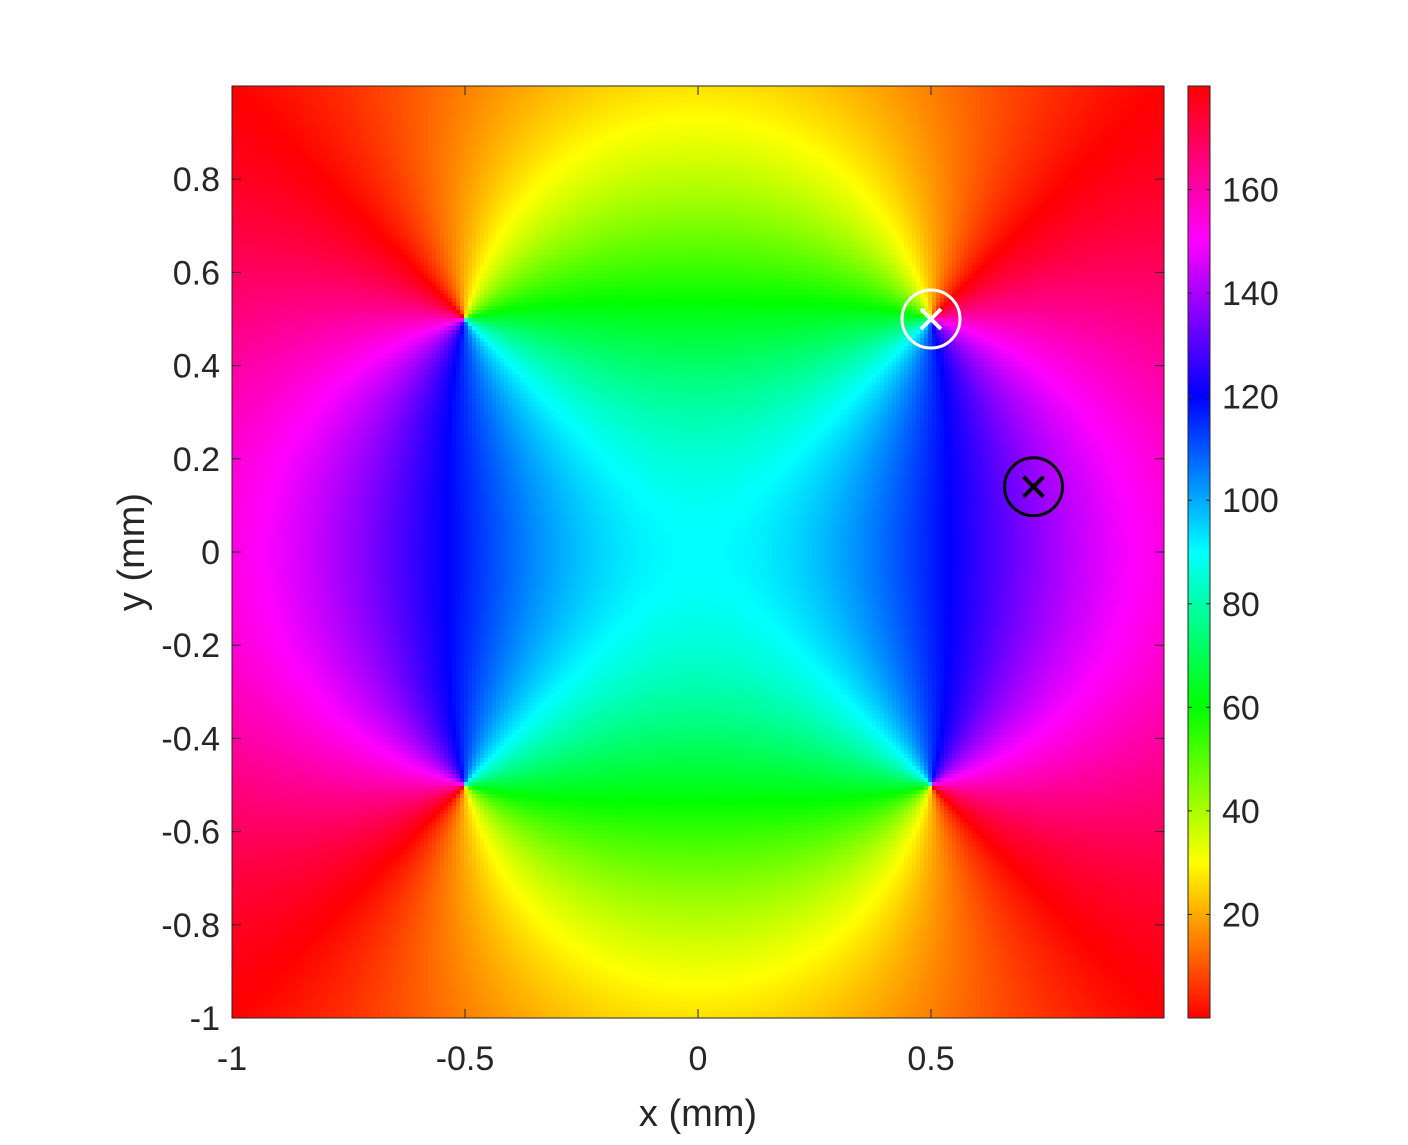 The height and width of the screenshot is (1145, 1408). What do you see at coordinates (190, 739) in the screenshot?
I see `y-tick-label: -0.4` at bounding box center [190, 739].